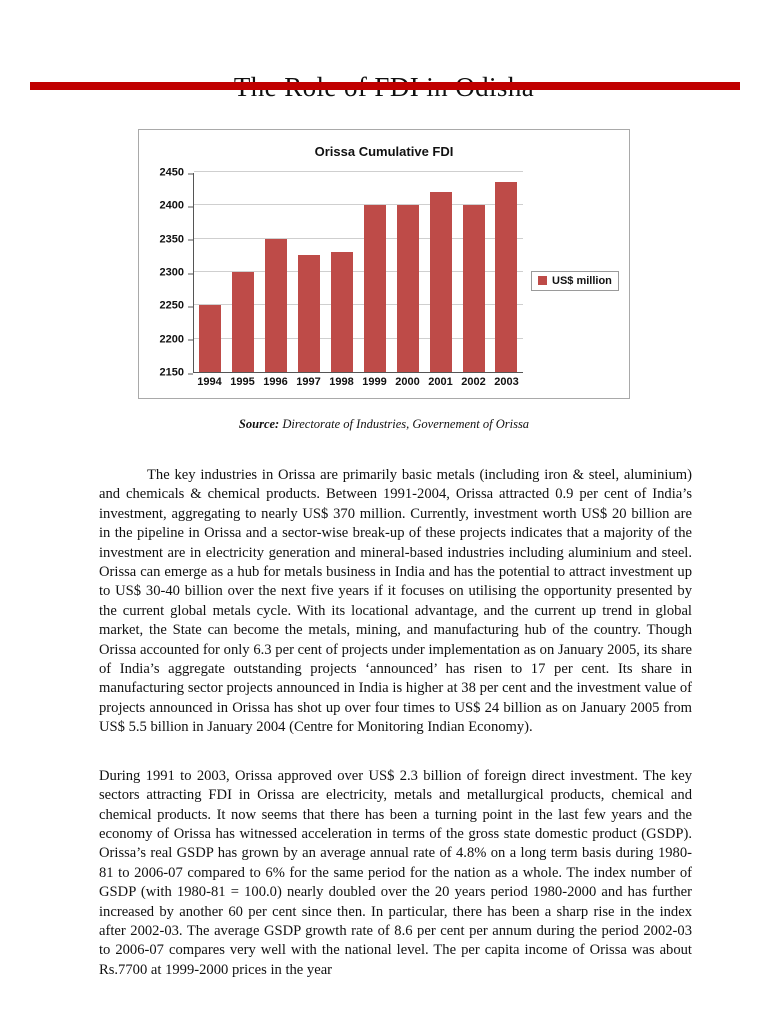 This screenshot has width=768, height=1024. What do you see at coordinates (341, 382) in the screenshot?
I see `x-tick-label: 1998` at bounding box center [341, 382].